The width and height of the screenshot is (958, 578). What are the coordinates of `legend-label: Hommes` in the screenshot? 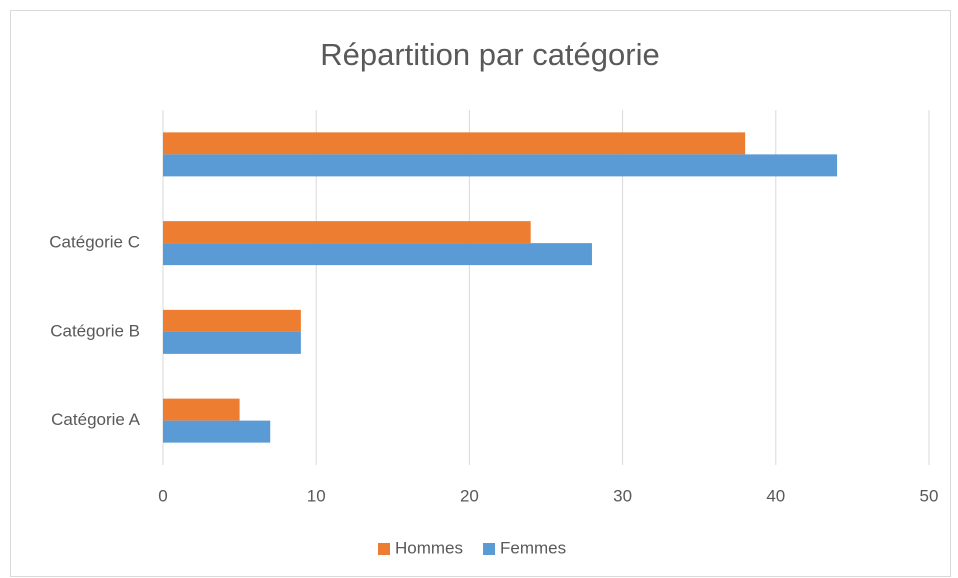 It's located at (429, 547).